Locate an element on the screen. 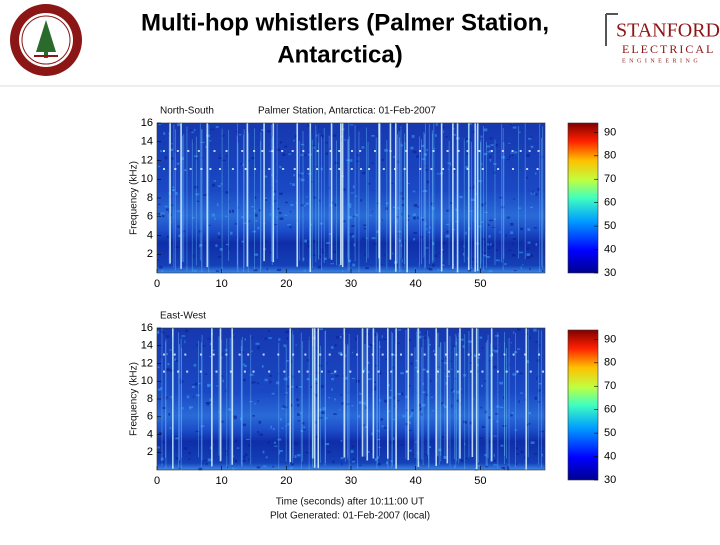  x-tick-label: 50 is located at coordinates (480, 284).